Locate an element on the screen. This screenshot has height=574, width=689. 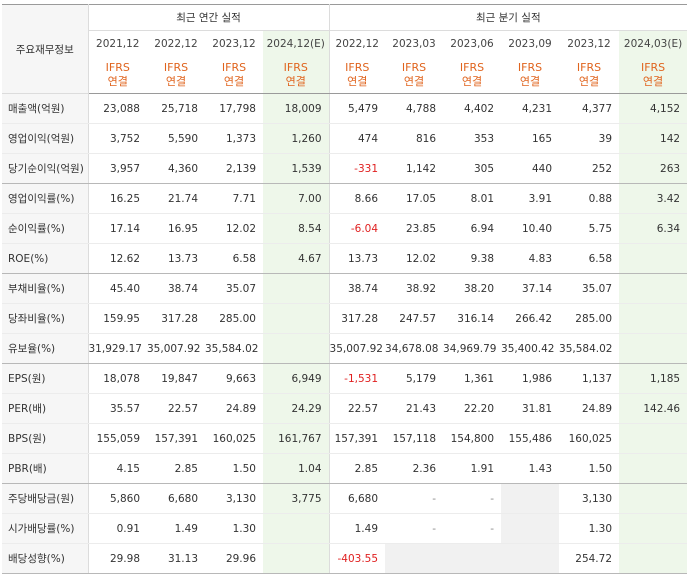
period-header: 2024,03(E) is located at coordinates (653, 43).